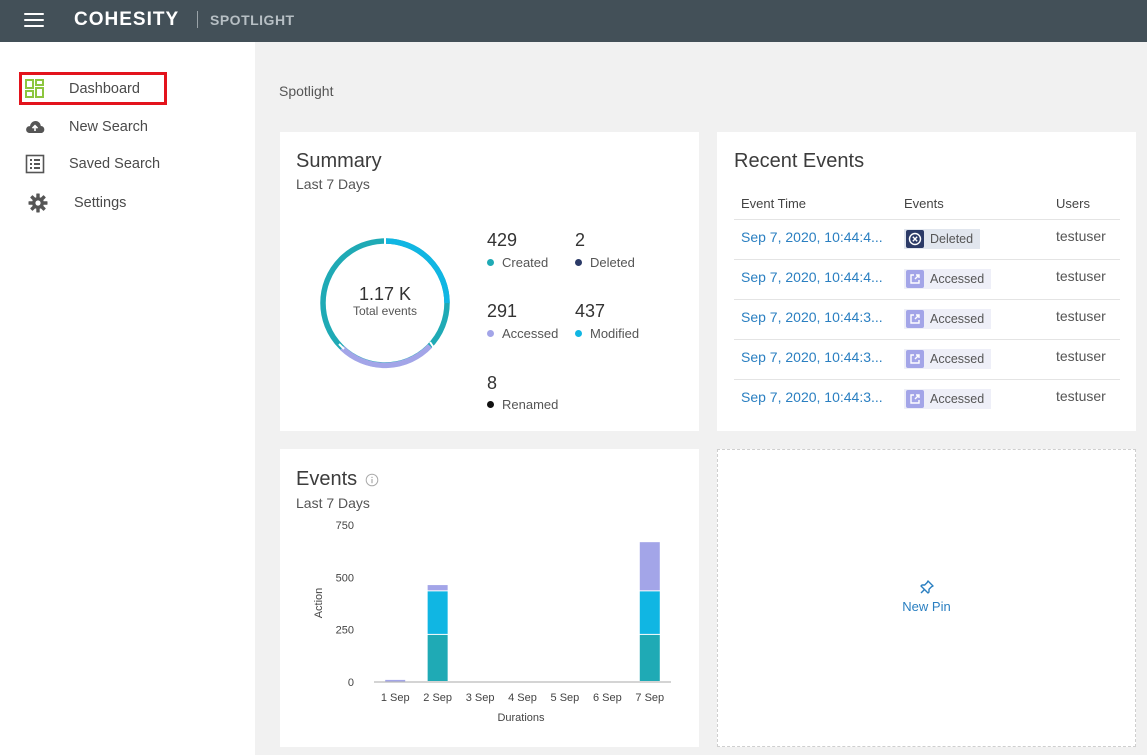 This screenshot has height=755, width=1147. What do you see at coordinates (386, 356) in the screenshot?
I see `donut-ring-accessed` at bounding box center [386, 356].